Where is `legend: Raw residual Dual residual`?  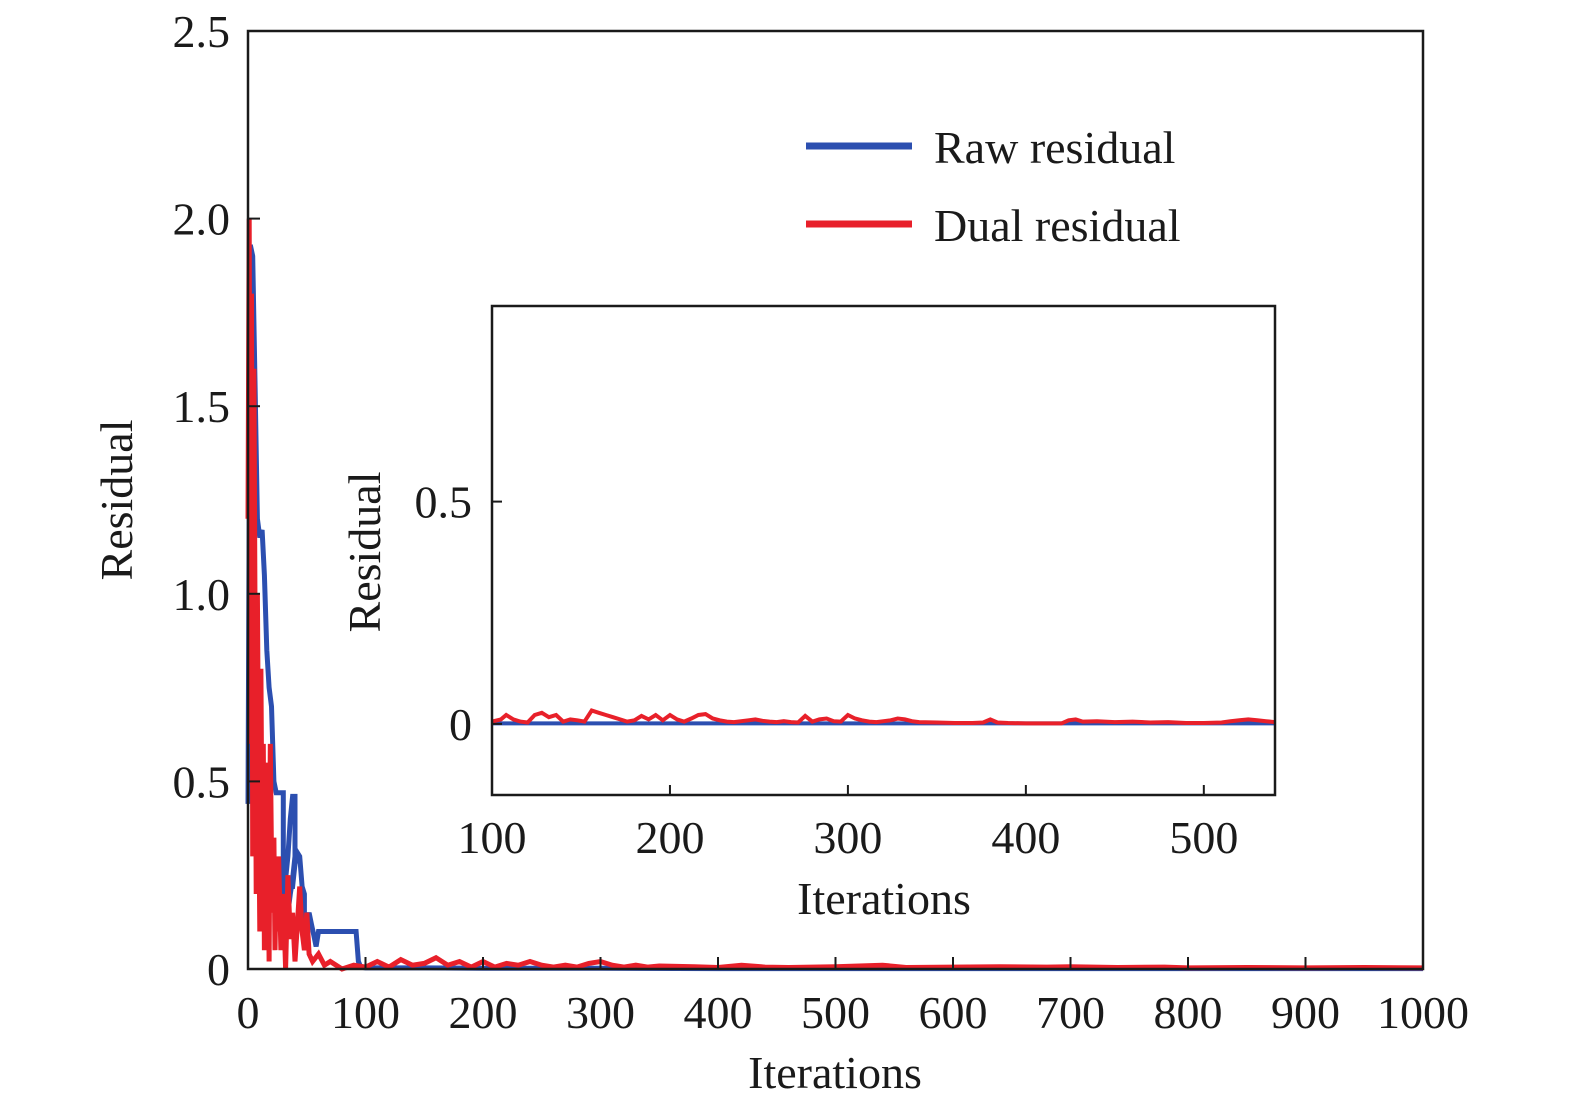
legend: Raw residual Dual residual is located at coordinates (993, 186).